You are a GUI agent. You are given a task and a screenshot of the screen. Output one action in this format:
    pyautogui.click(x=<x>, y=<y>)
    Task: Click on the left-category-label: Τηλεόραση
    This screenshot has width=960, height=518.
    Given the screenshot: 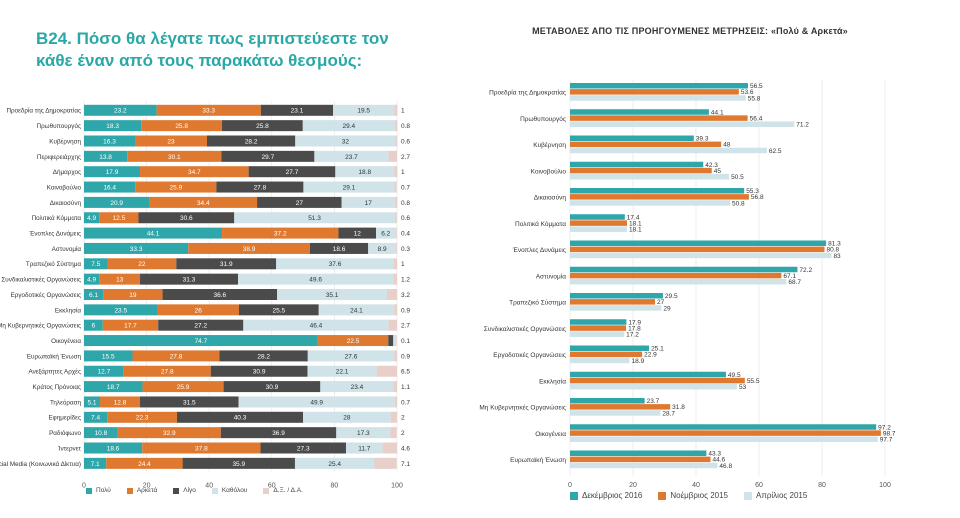 What is the action you would take?
    pyautogui.click(x=65, y=402)
    